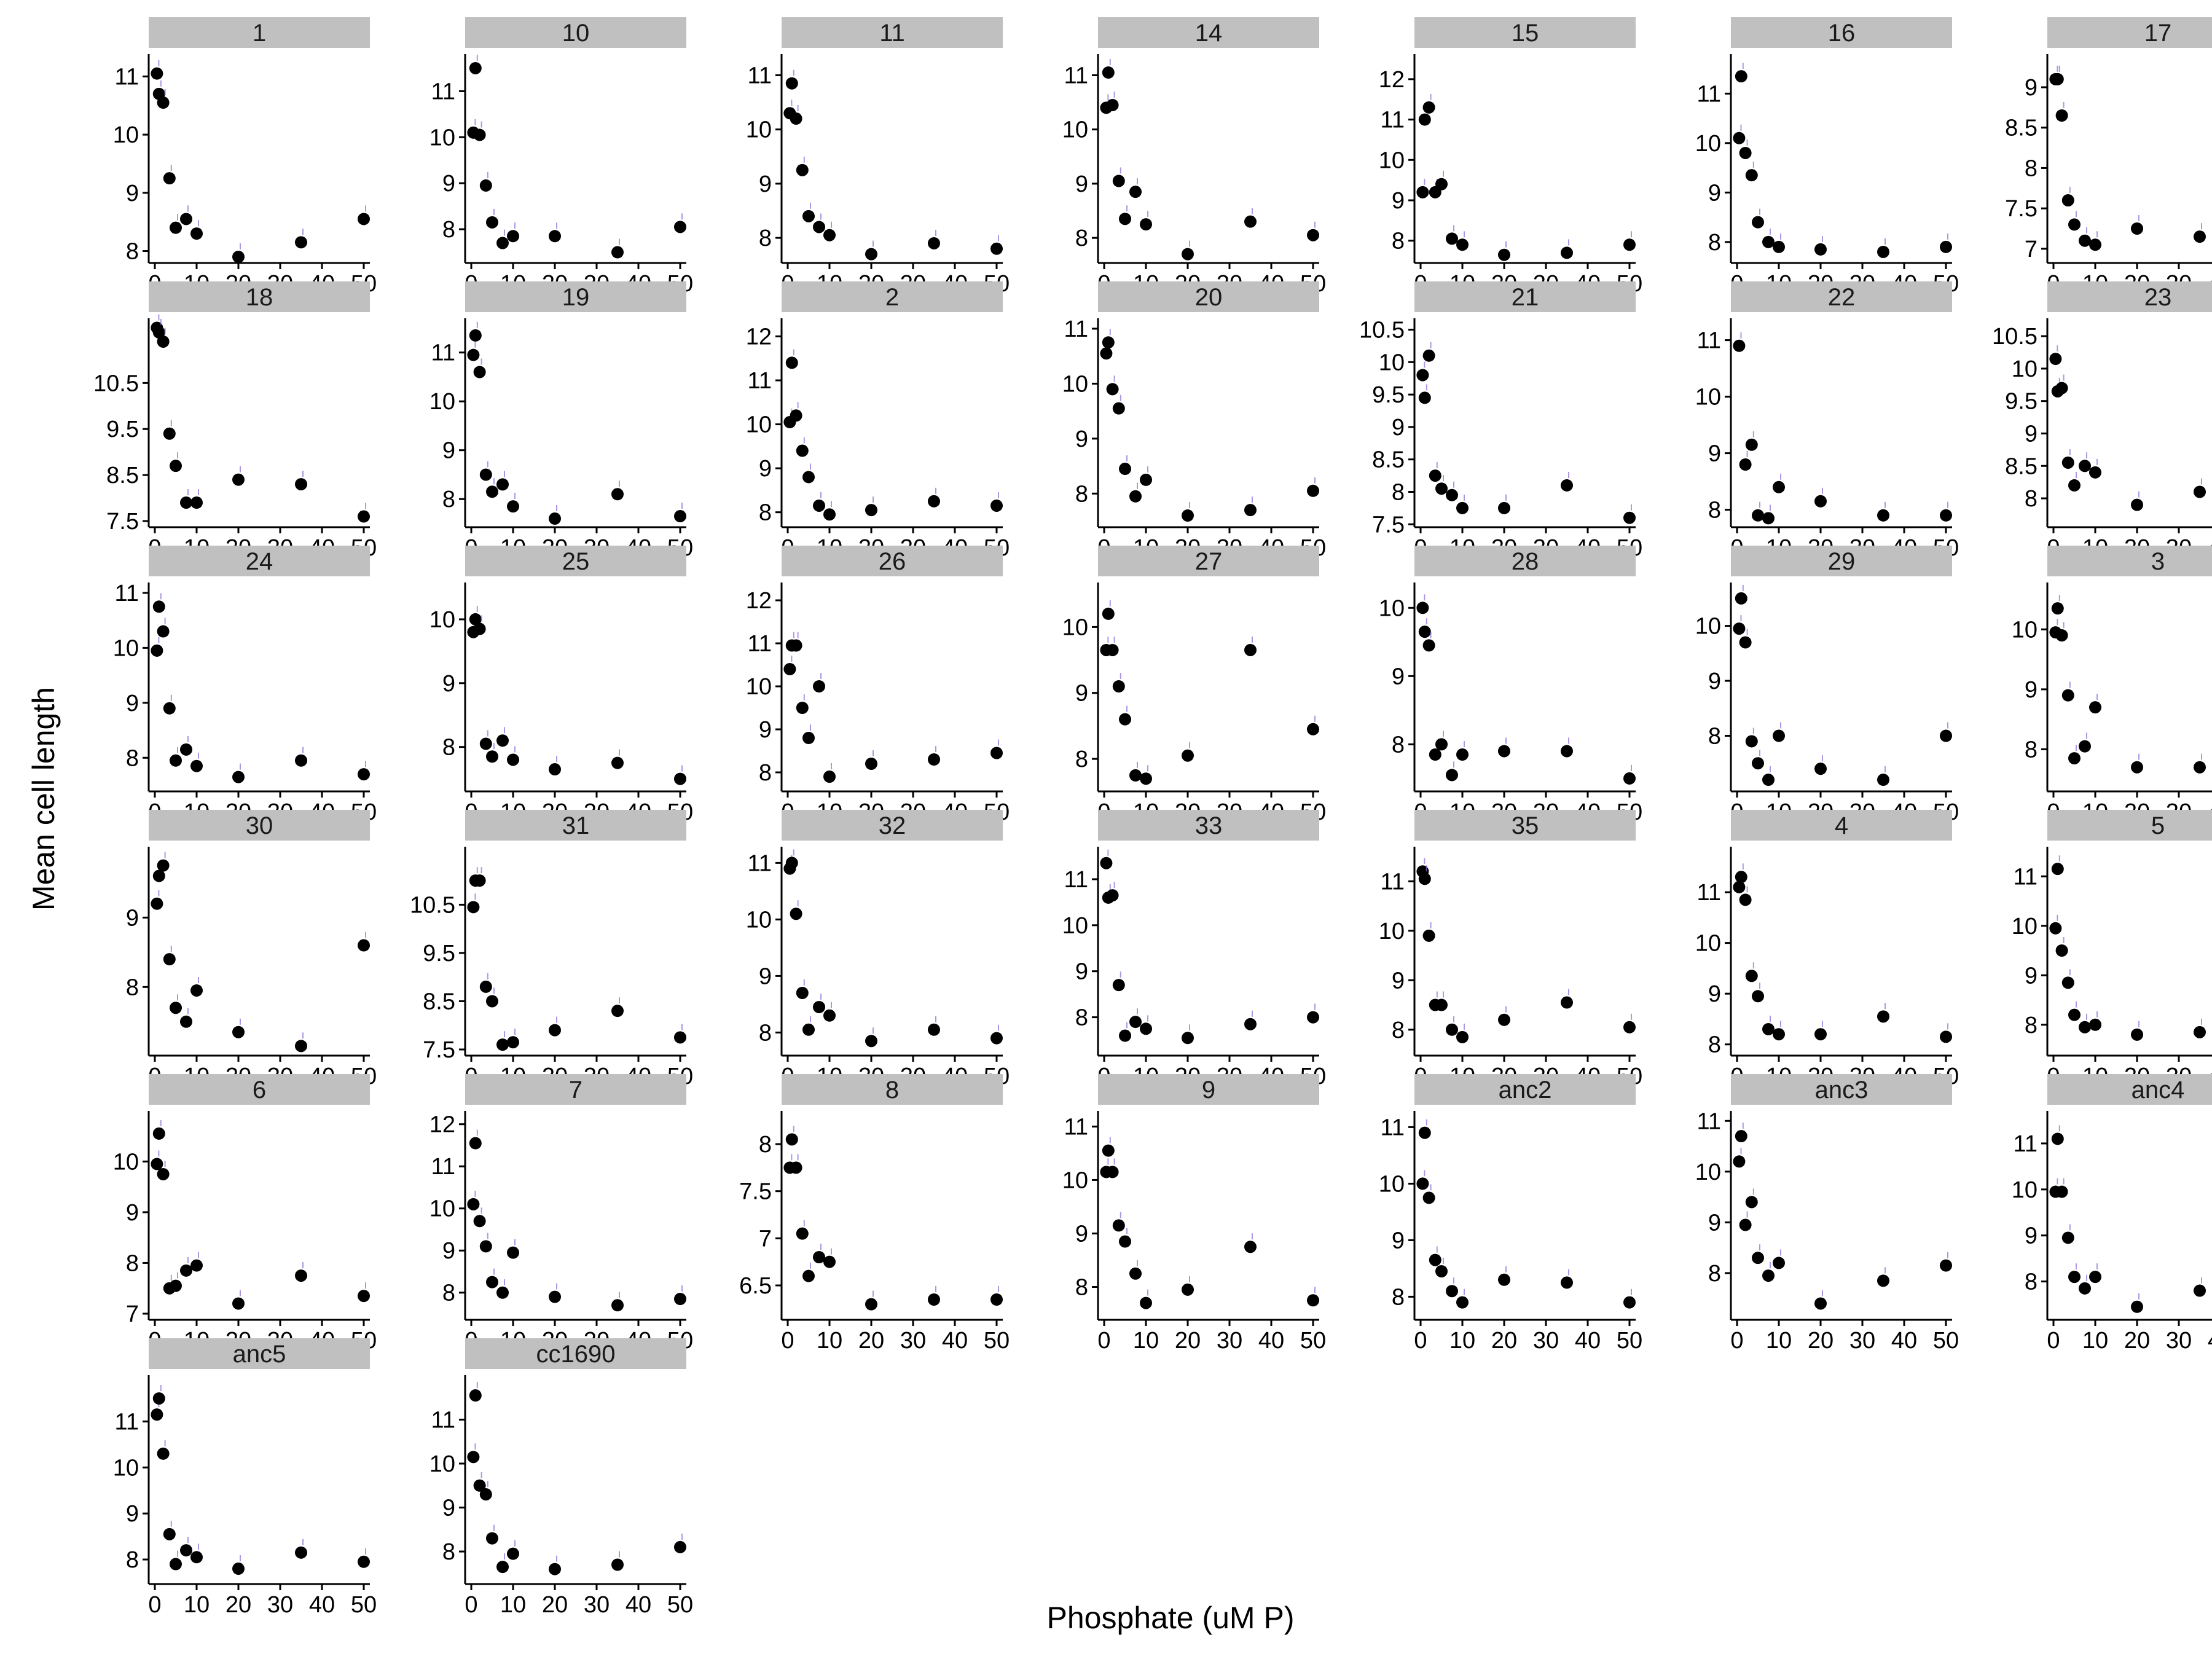 Image resolution: width=2212 pixels, height=1659 pixels. Describe the element at coordinates (259, 297) in the screenshot. I see `facet-strip-label: 18` at that location.